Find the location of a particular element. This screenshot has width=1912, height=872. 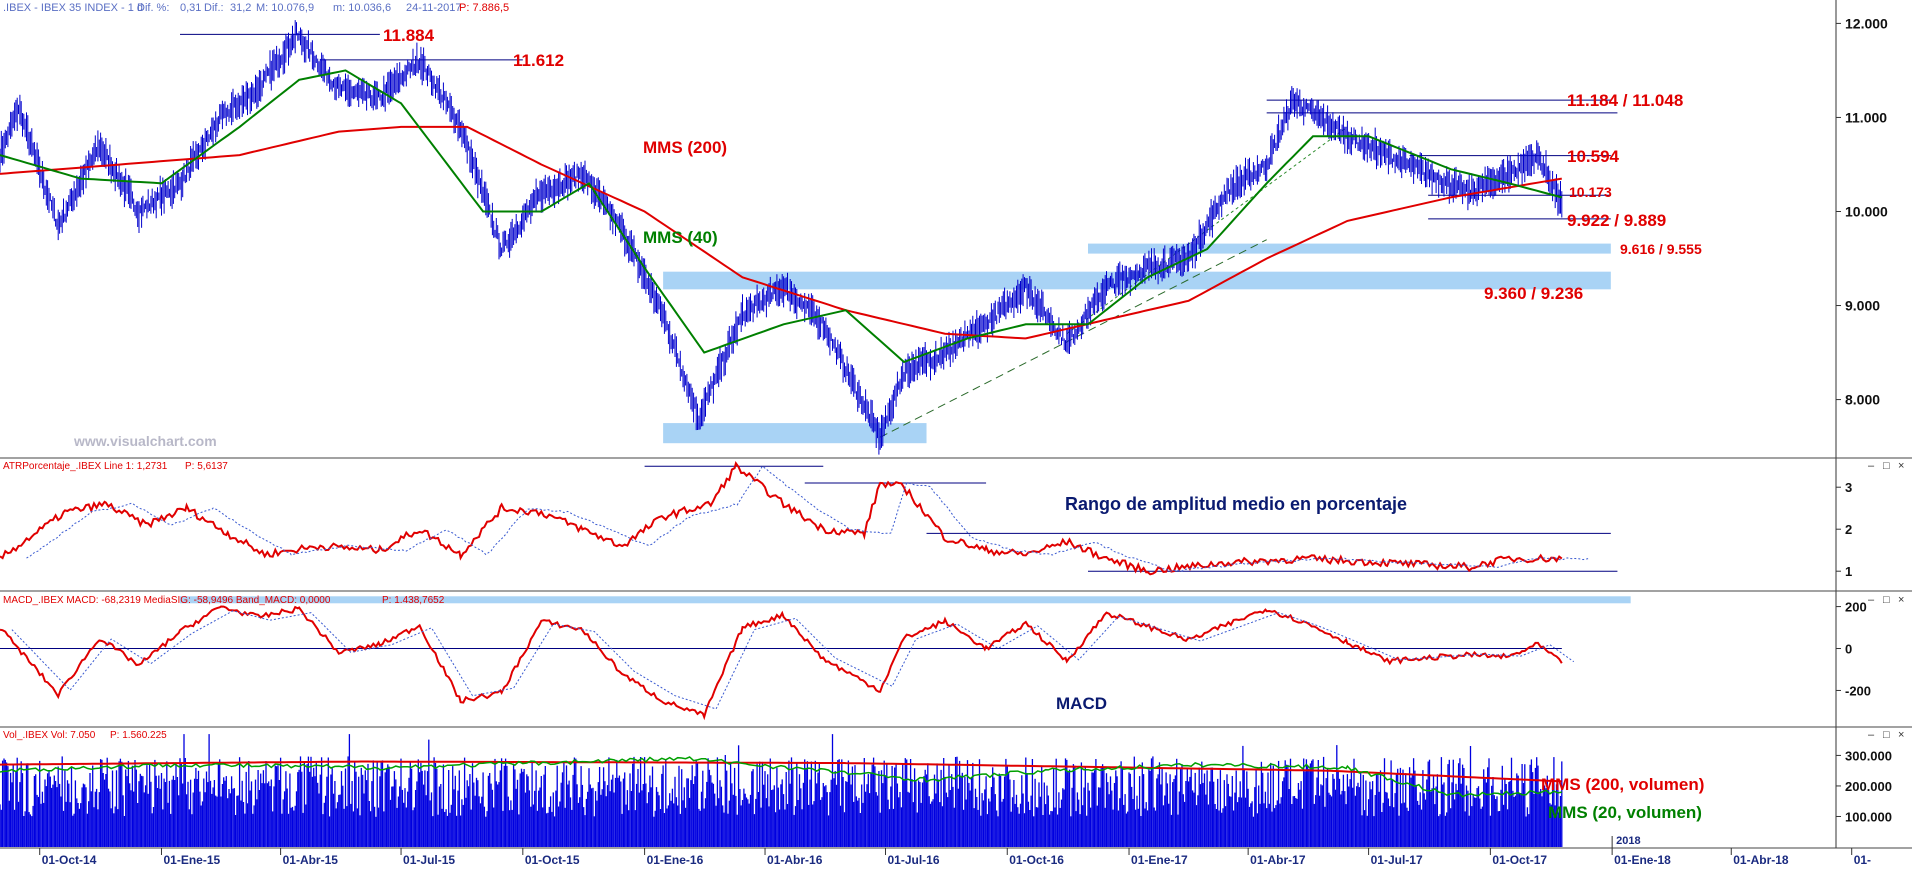

y-axis-label: 8.000 is located at coordinates (1862, 400).